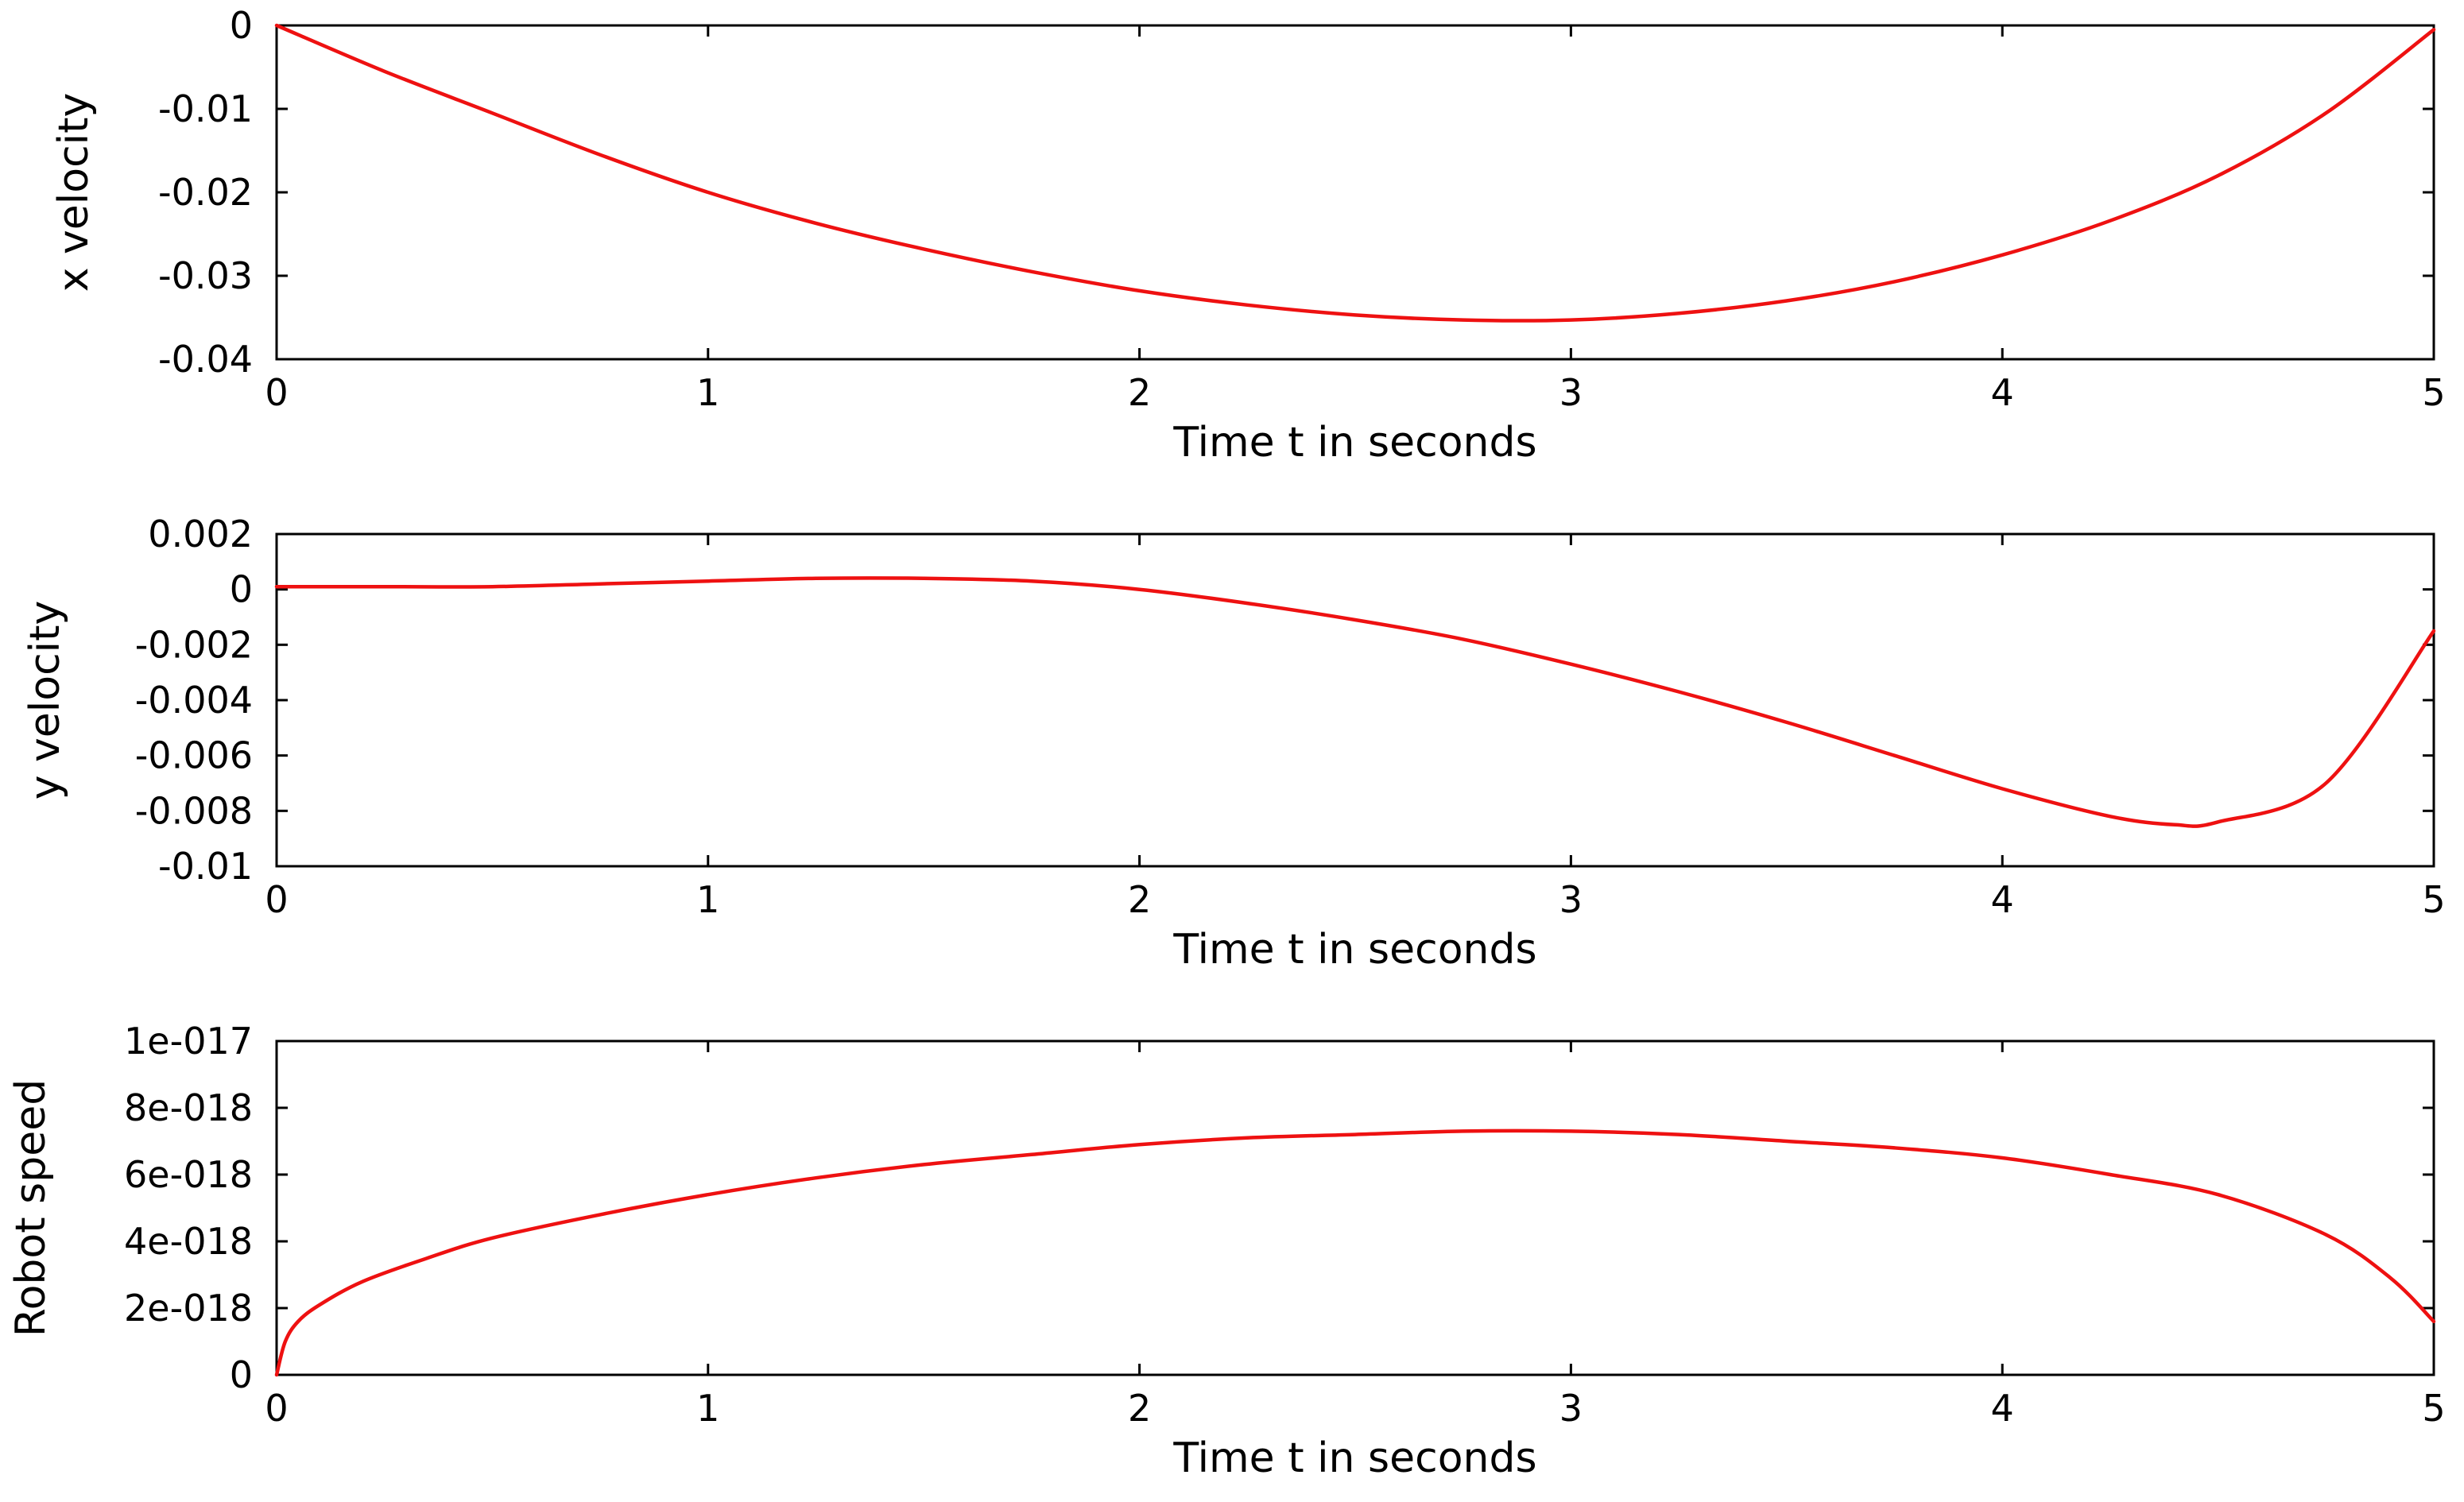  Describe the element at coordinates (194, 644) in the screenshot. I see `y-tick-label: -0.002` at that location.